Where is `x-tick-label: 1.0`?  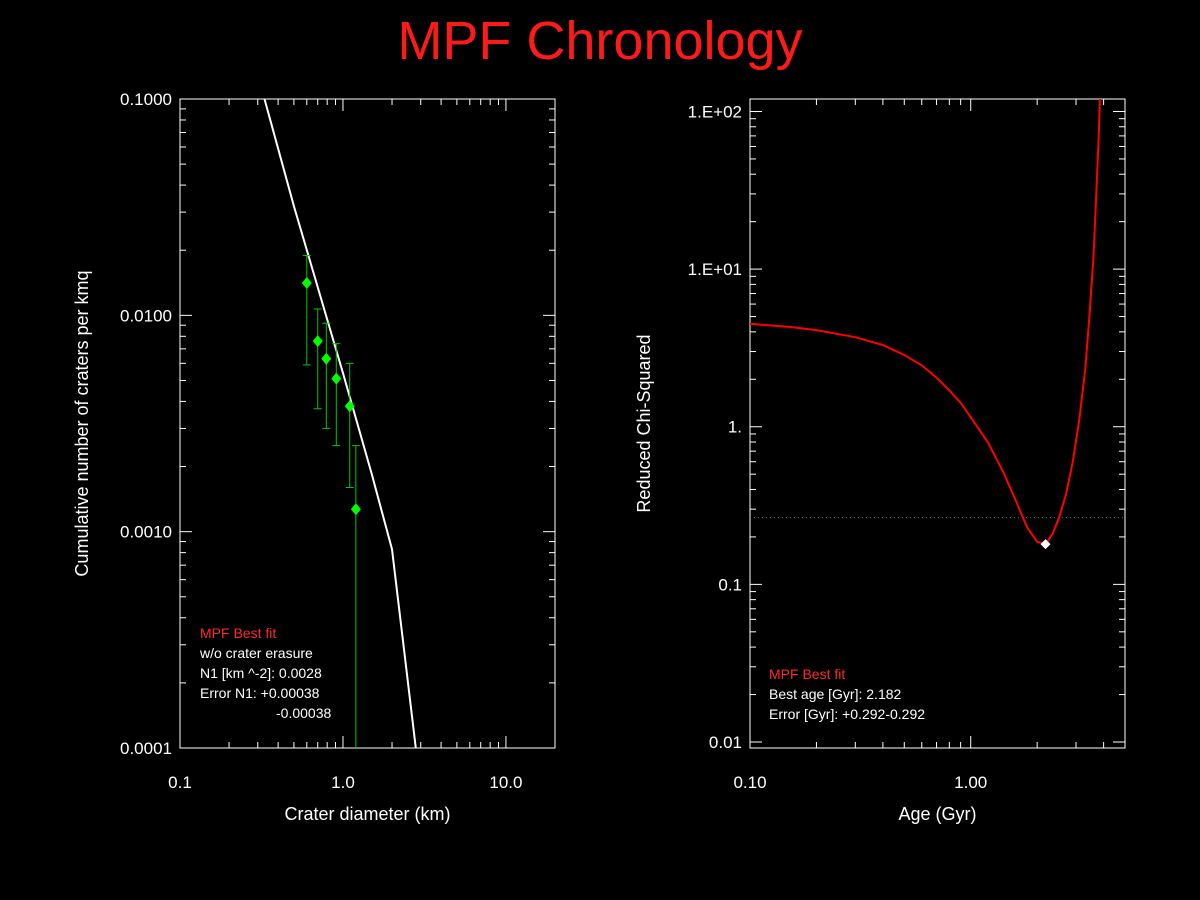
x-tick-label: 1.0 is located at coordinates (343, 782).